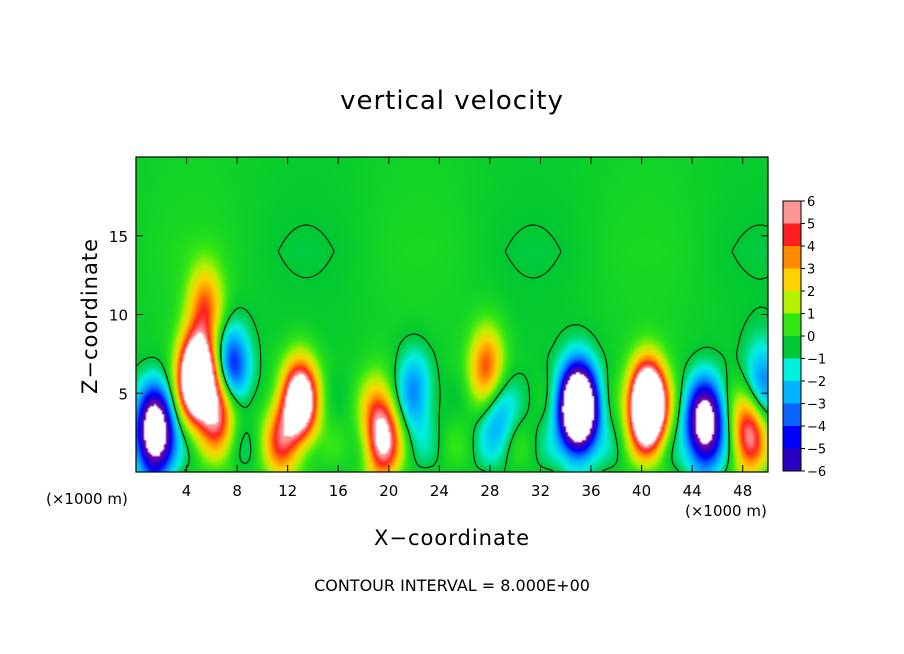  What do you see at coordinates (726, 511) in the screenshot?
I see `x-unit-label-right: (×1000 m)` at bounding box center [726, 511].